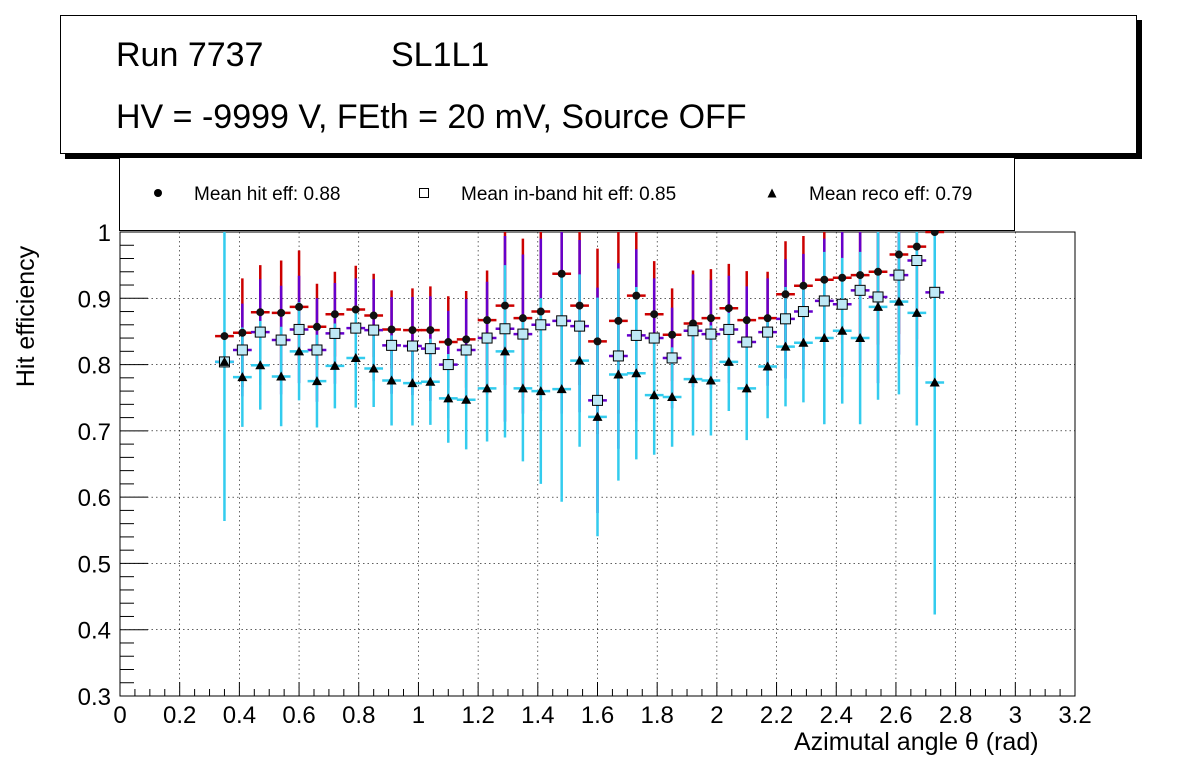 This screenshot has height=772, width=1196. What do you see at coordinates (119, 715) in the screenshot?
I see `x-tick-label: 0` at bounding box center [119, 715].